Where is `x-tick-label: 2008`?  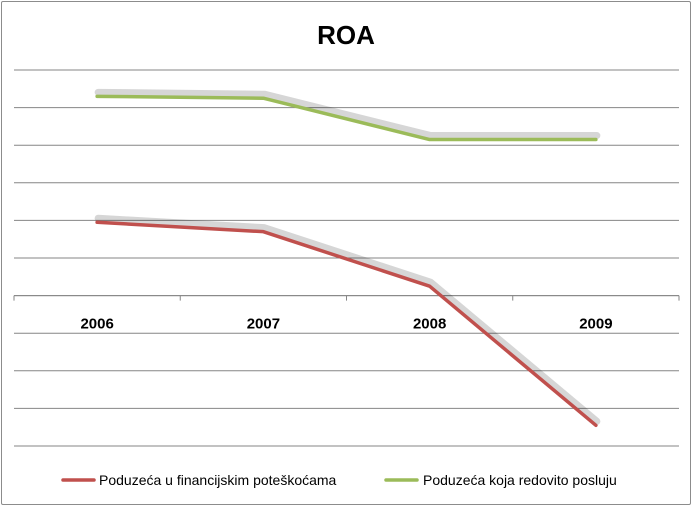
x-tick-label: 2008 is located at coordinates (429, 324).